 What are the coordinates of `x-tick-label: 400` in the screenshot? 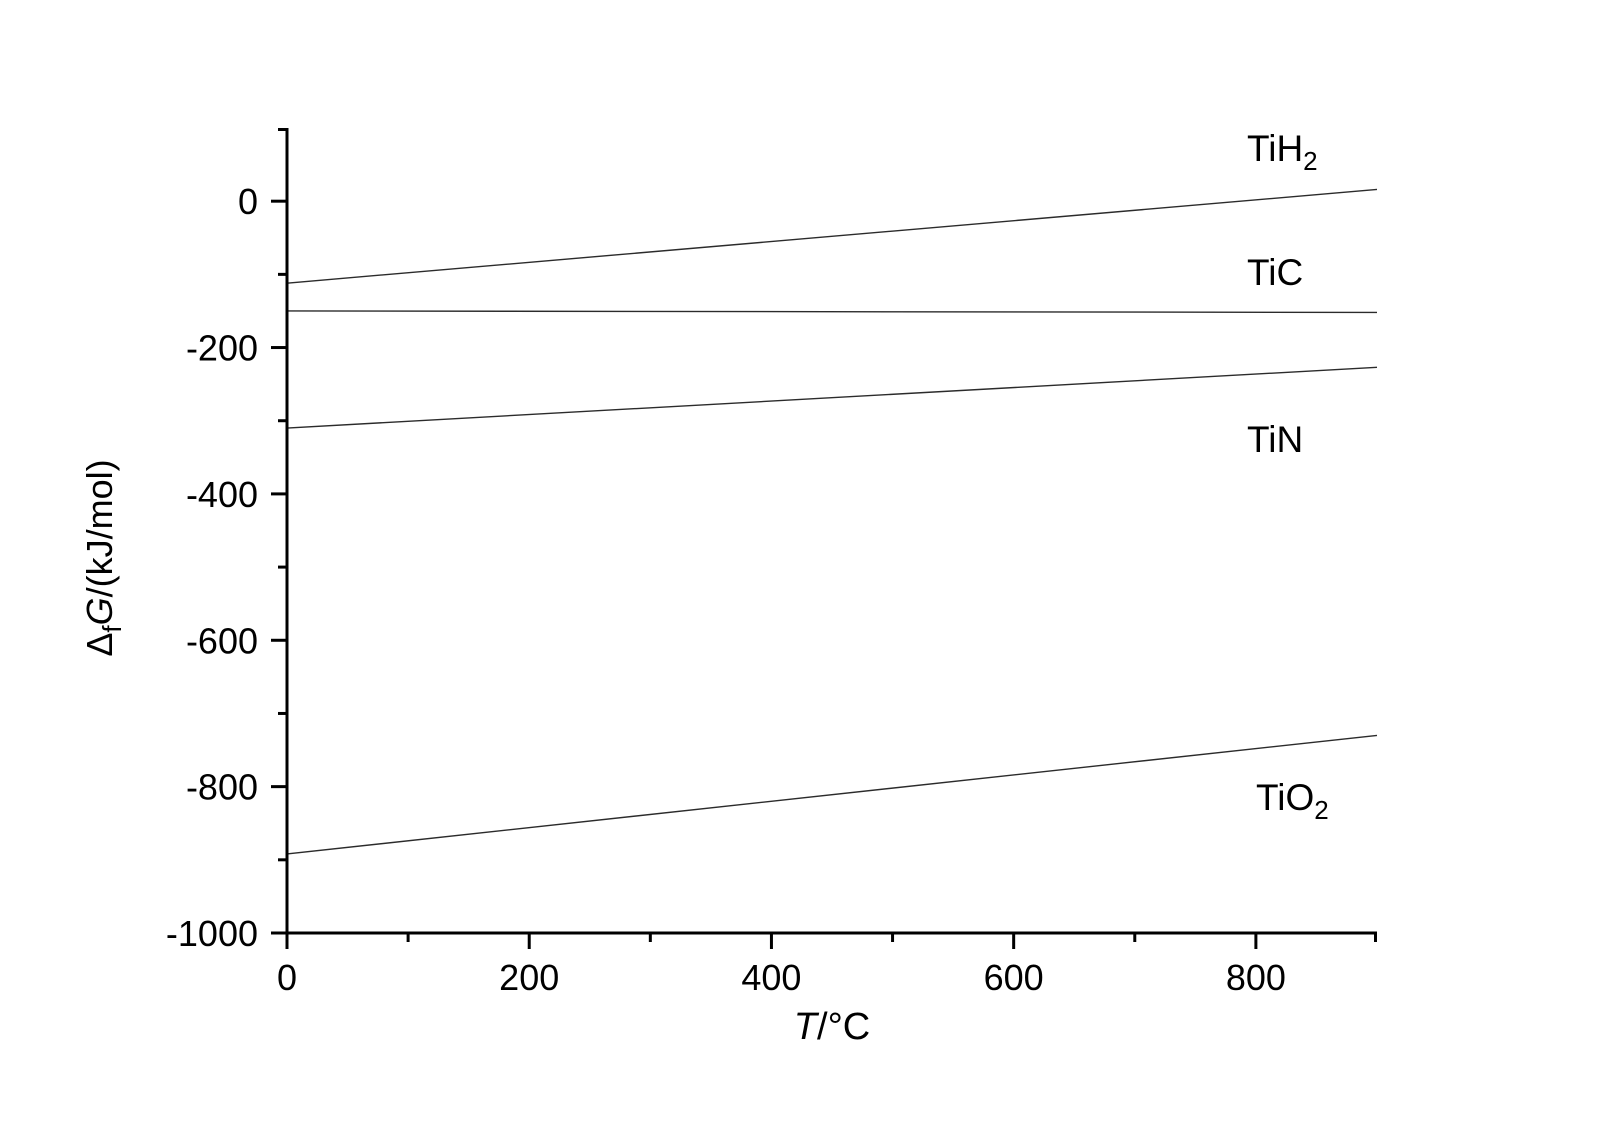 It's located at (771, 977).